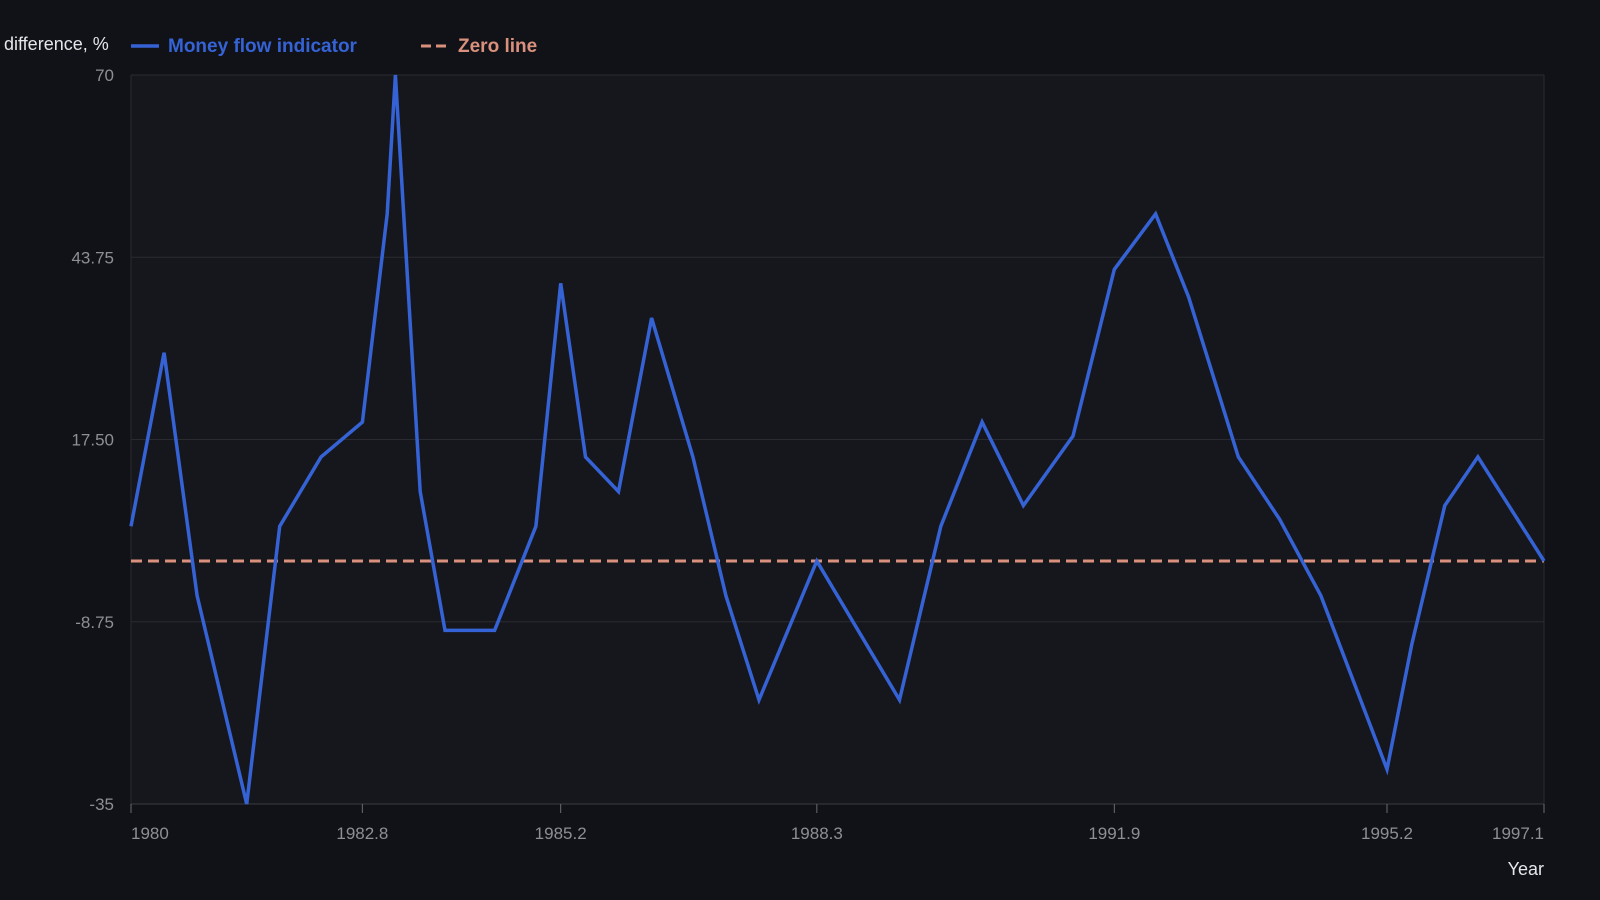 This screenshot has width=1600, height=900. I want to click on legend-item-money-flow: Money flow indicator, so click(244, 46).